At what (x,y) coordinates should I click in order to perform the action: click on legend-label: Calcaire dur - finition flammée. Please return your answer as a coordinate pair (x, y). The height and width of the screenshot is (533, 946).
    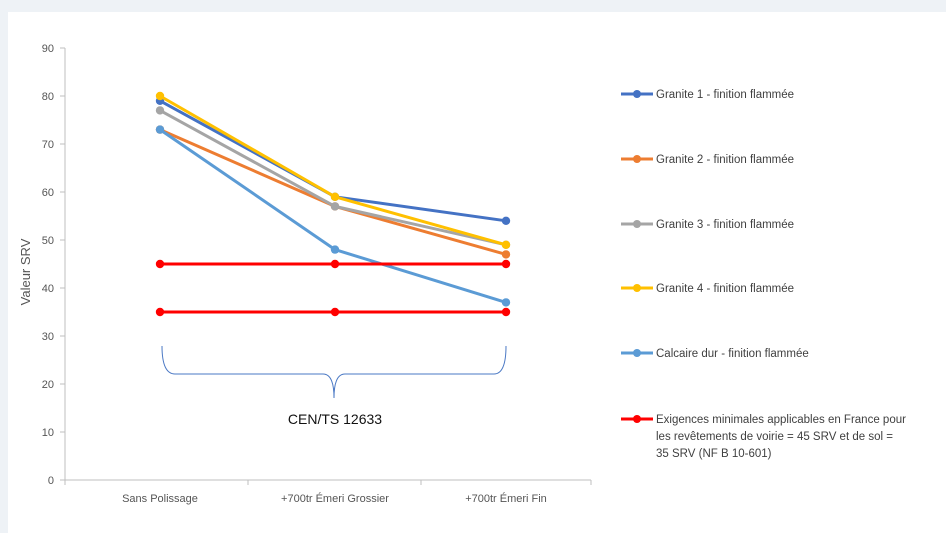
    Looking at the image, I should click on (732, 354).